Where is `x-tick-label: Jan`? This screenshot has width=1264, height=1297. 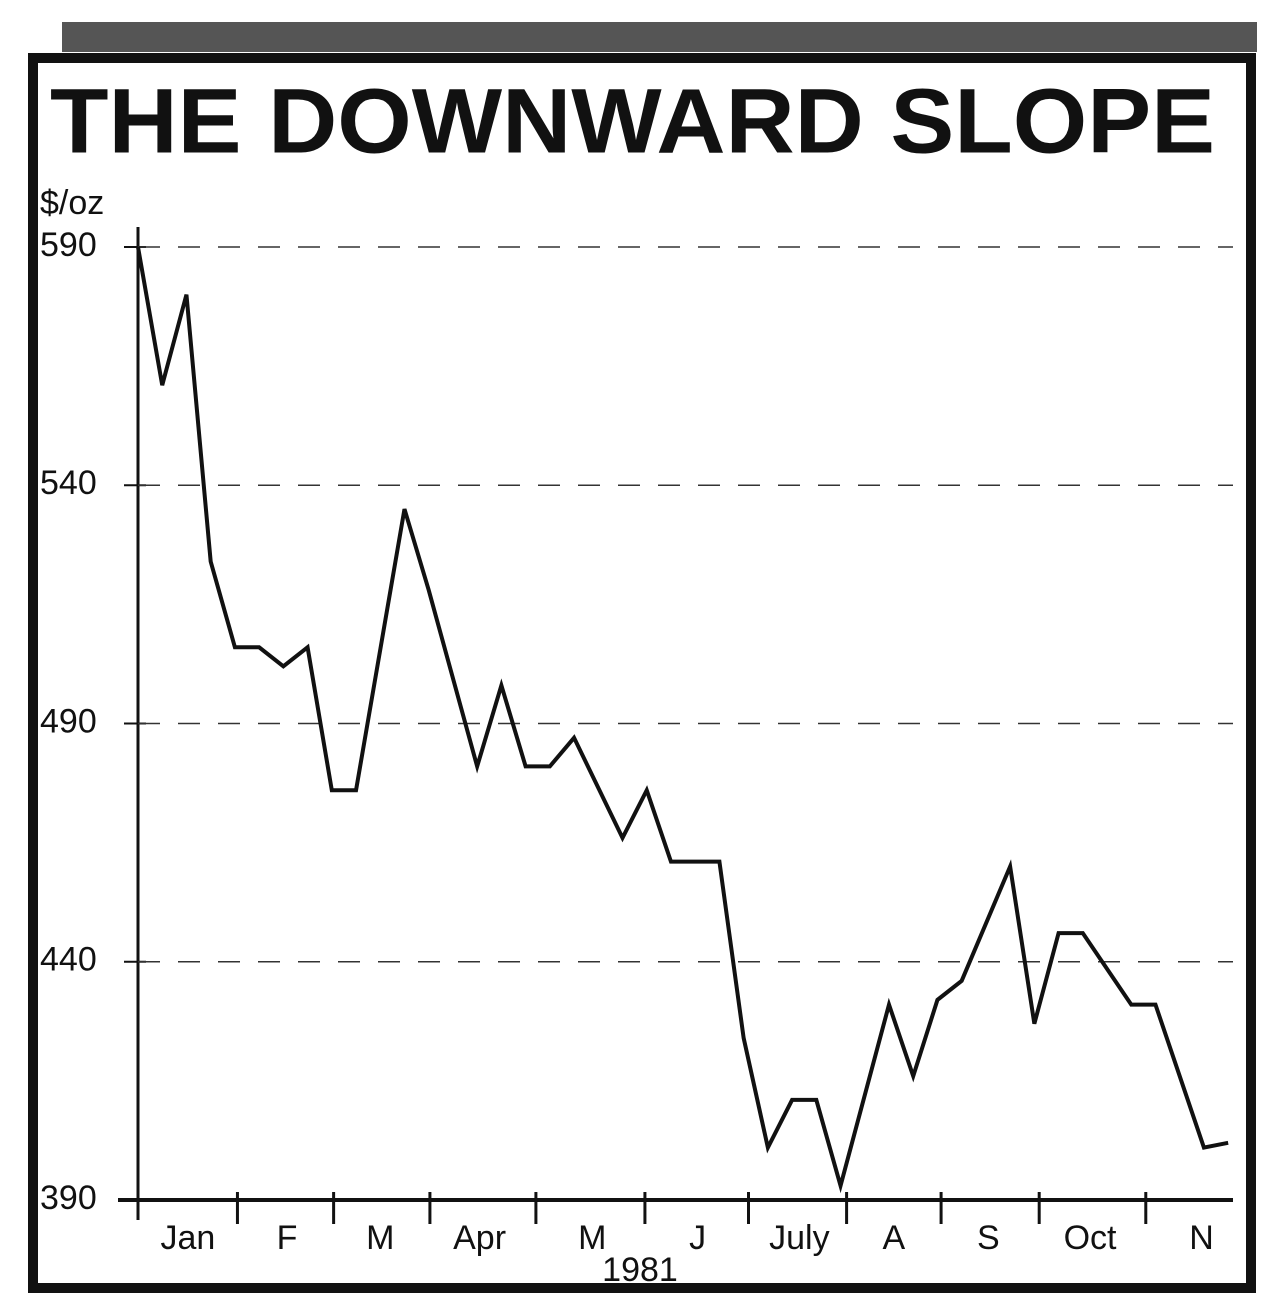
x-tick-label: Jan is located at coordinates (187, 1238).